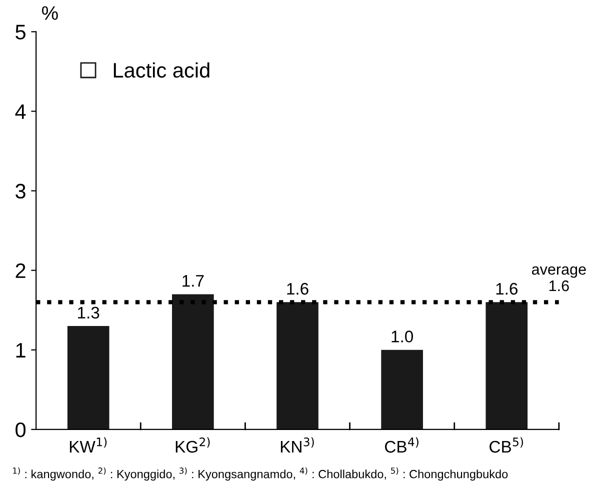 This screenshot has width=601, height=488. Describe the element at coordinates (403, 336) in the screenshot. I see `data-label: 1.0` at that location.